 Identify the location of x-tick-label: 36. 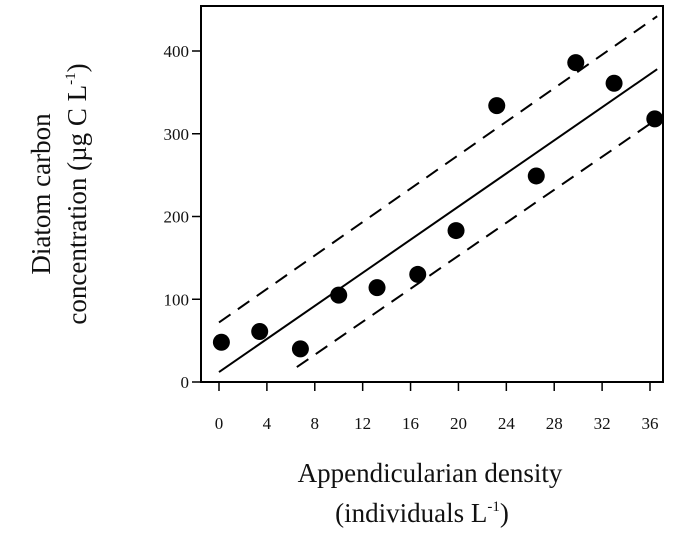
(650, 423).